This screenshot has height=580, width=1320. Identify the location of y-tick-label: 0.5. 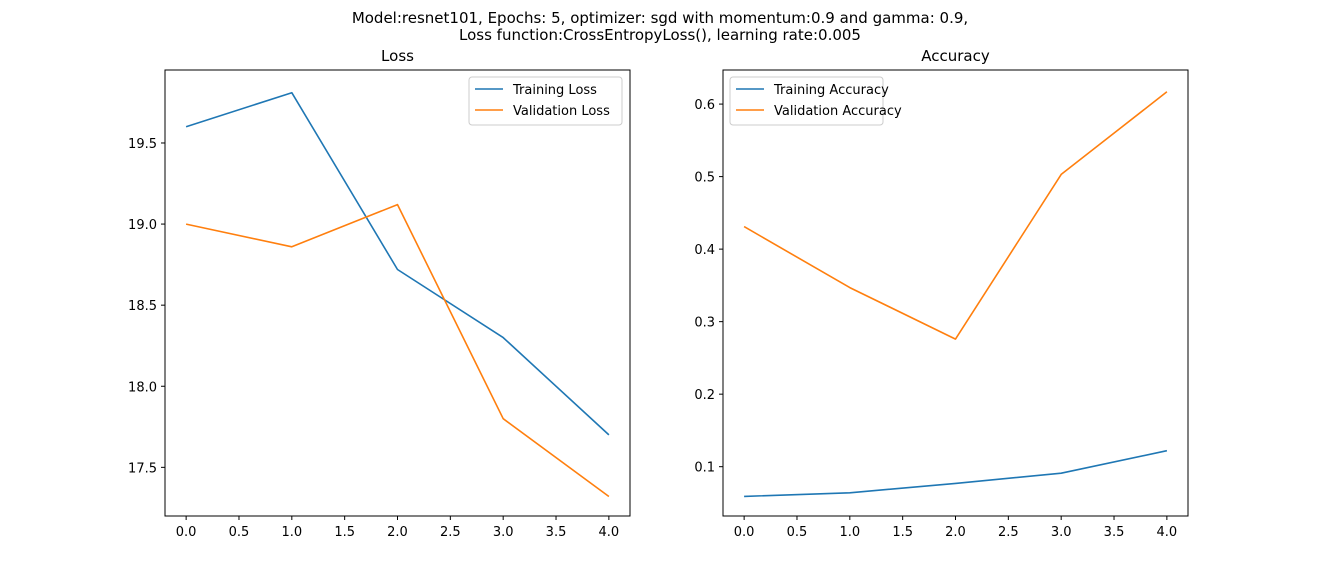
(704, 178).